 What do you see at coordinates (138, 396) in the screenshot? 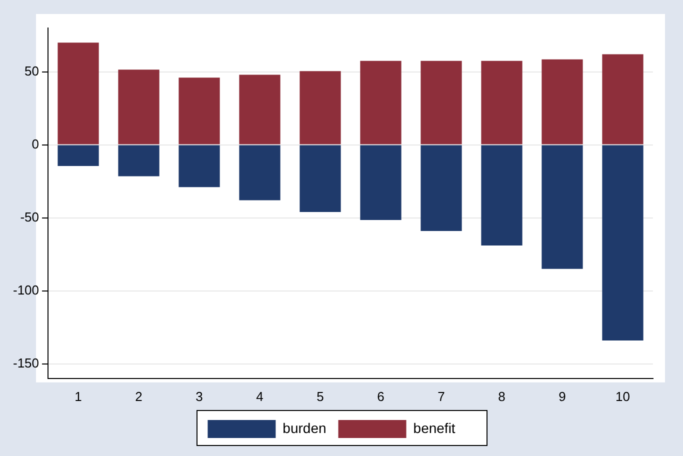
I see `x-tick-label: 2` at bounding box center [138, 396].